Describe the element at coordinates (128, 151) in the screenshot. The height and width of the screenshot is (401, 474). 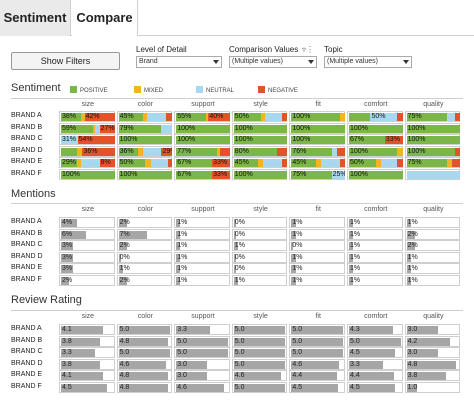
I see `sentiment-segment-positive: 36%` at that location.